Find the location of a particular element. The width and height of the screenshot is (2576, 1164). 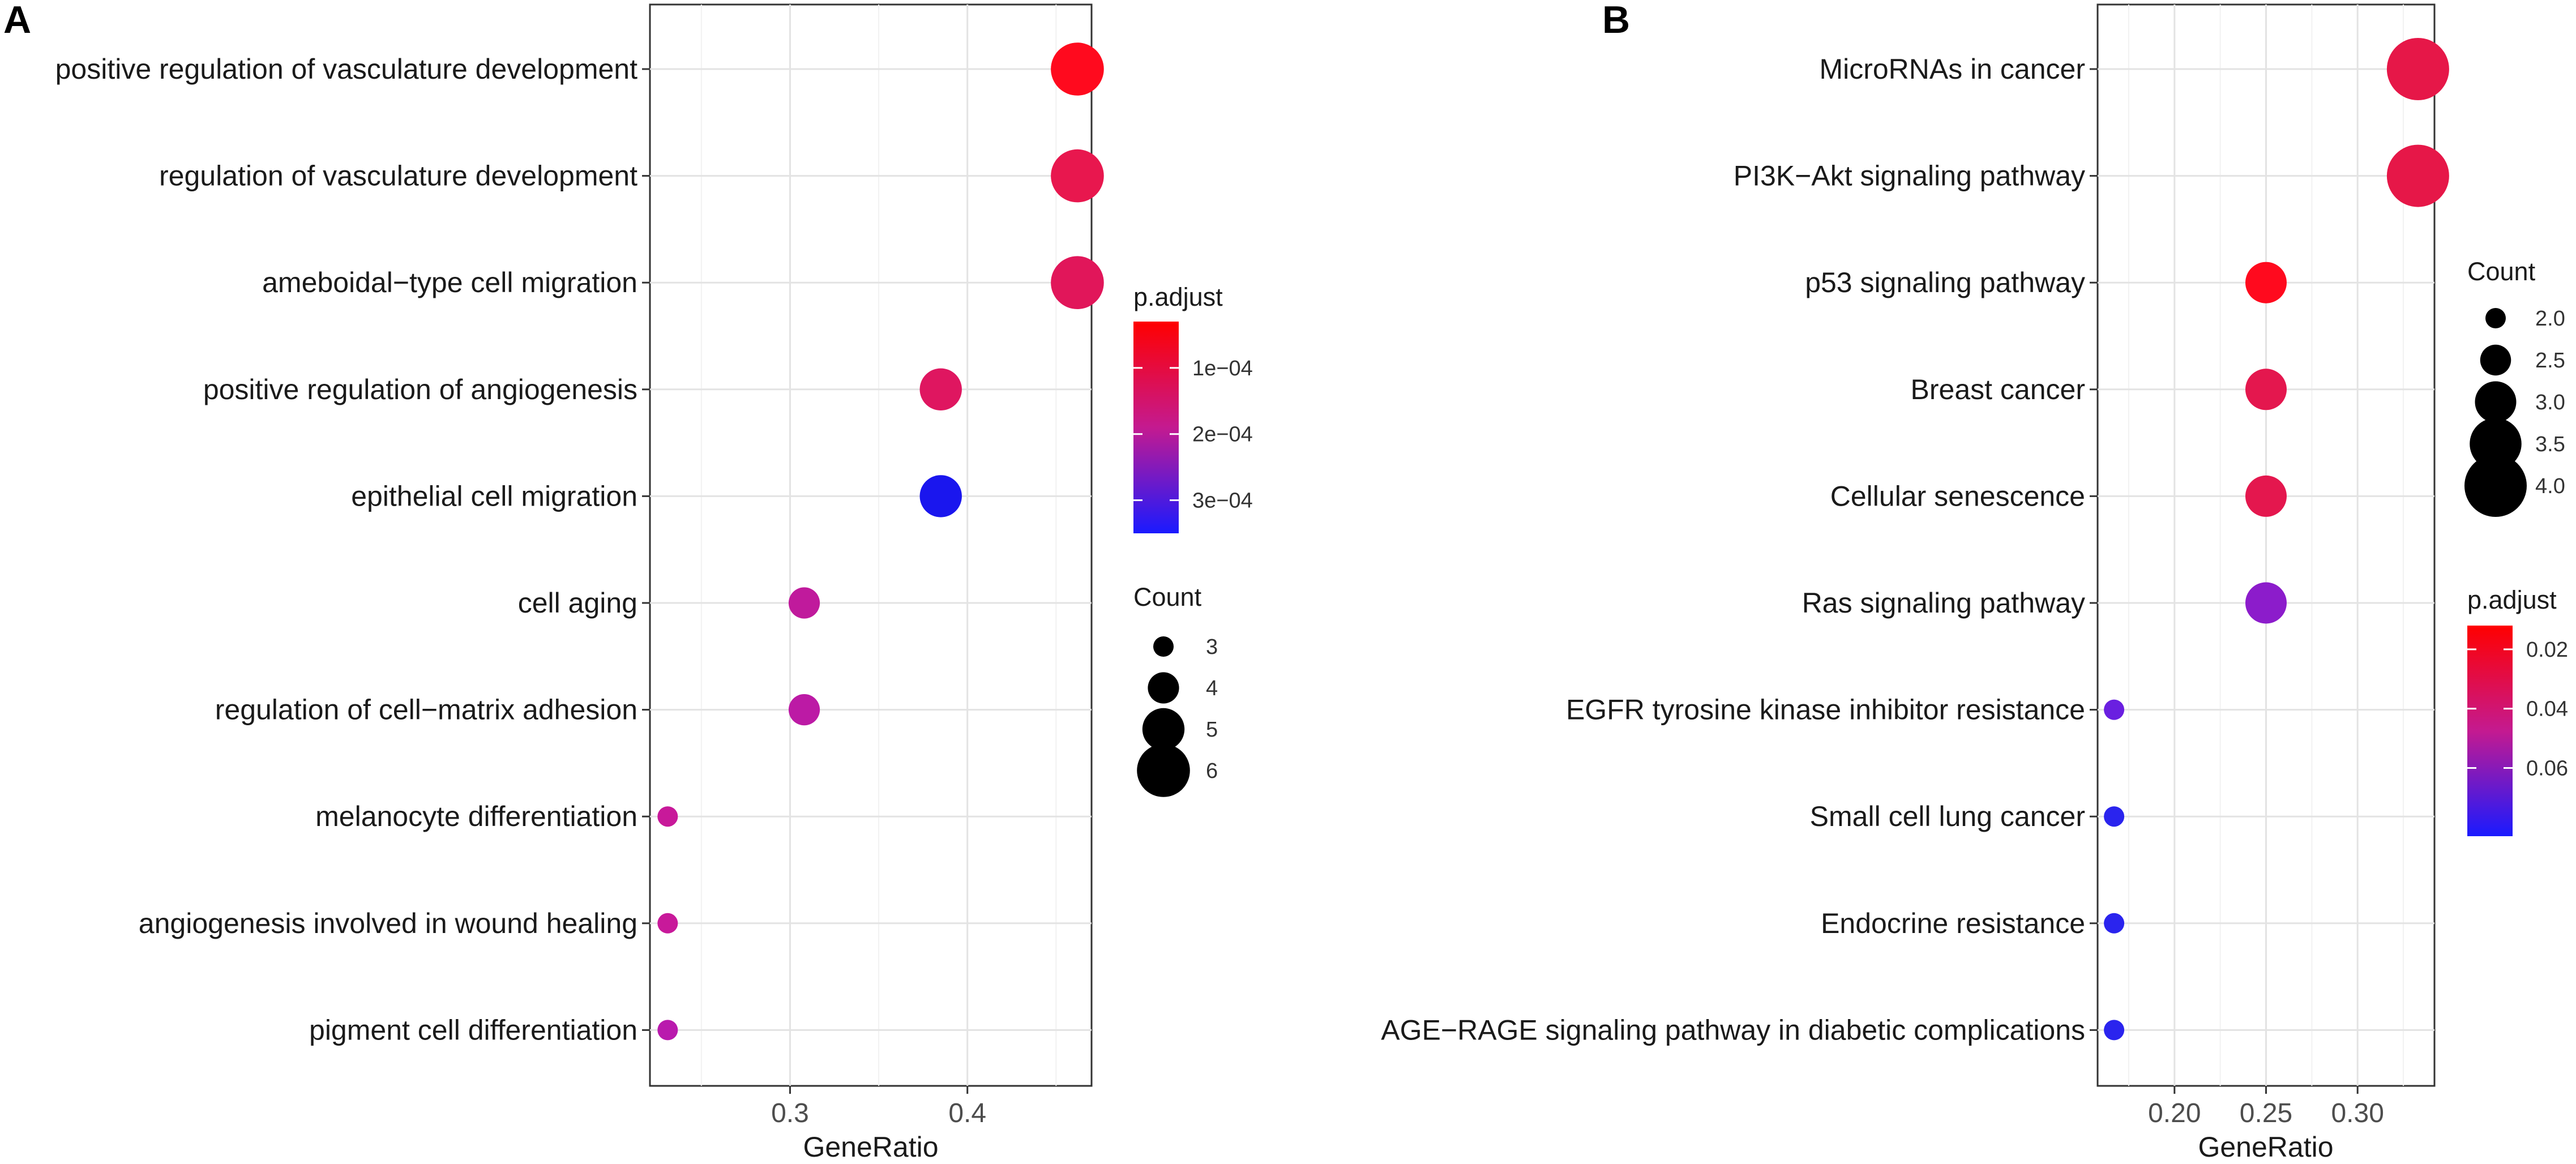

count-legend-label: 2.5 is located at coordinates (2550, 361).